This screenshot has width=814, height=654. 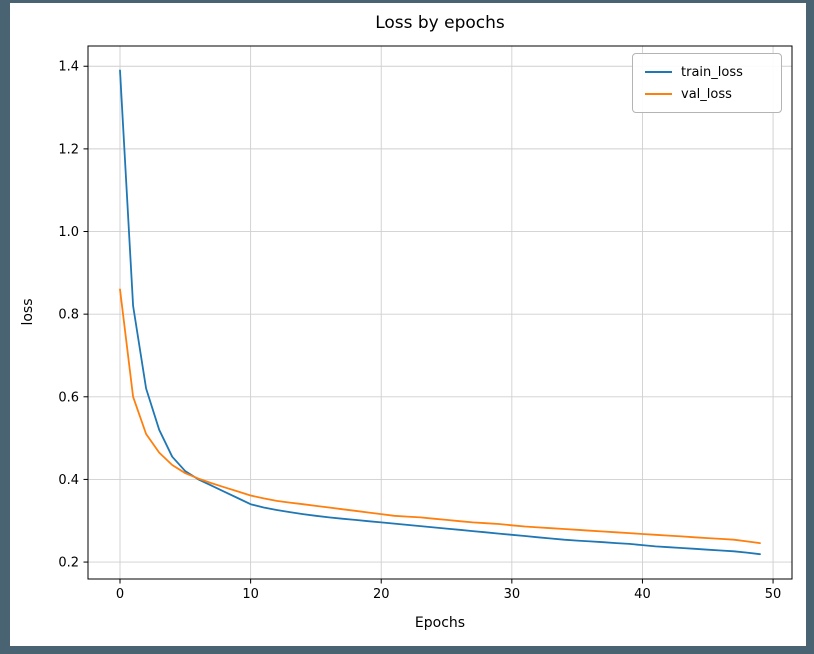 What do you see at coordinates (68, 480) in the screenshot?
I see `y-tick-label: 0.4` at bounding box center [68, 480].